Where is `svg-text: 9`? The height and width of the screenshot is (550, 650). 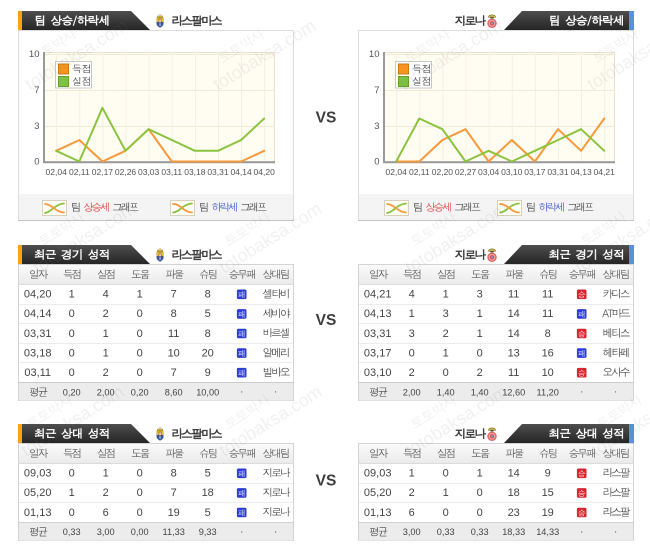 svg-text: 9 is located at coordinates (548, 474).